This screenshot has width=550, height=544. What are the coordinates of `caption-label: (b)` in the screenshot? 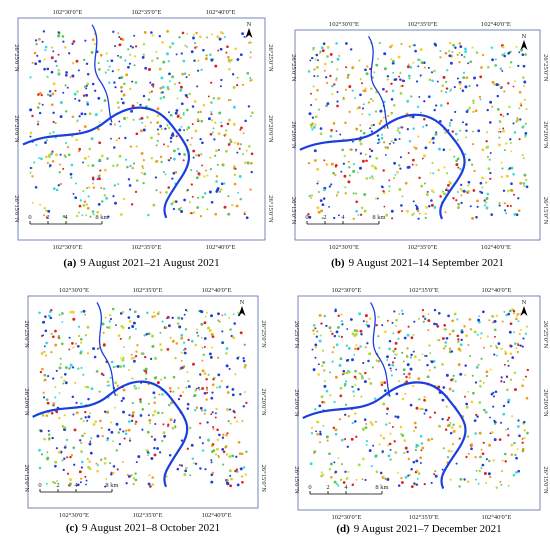 It's located at (338, 263).